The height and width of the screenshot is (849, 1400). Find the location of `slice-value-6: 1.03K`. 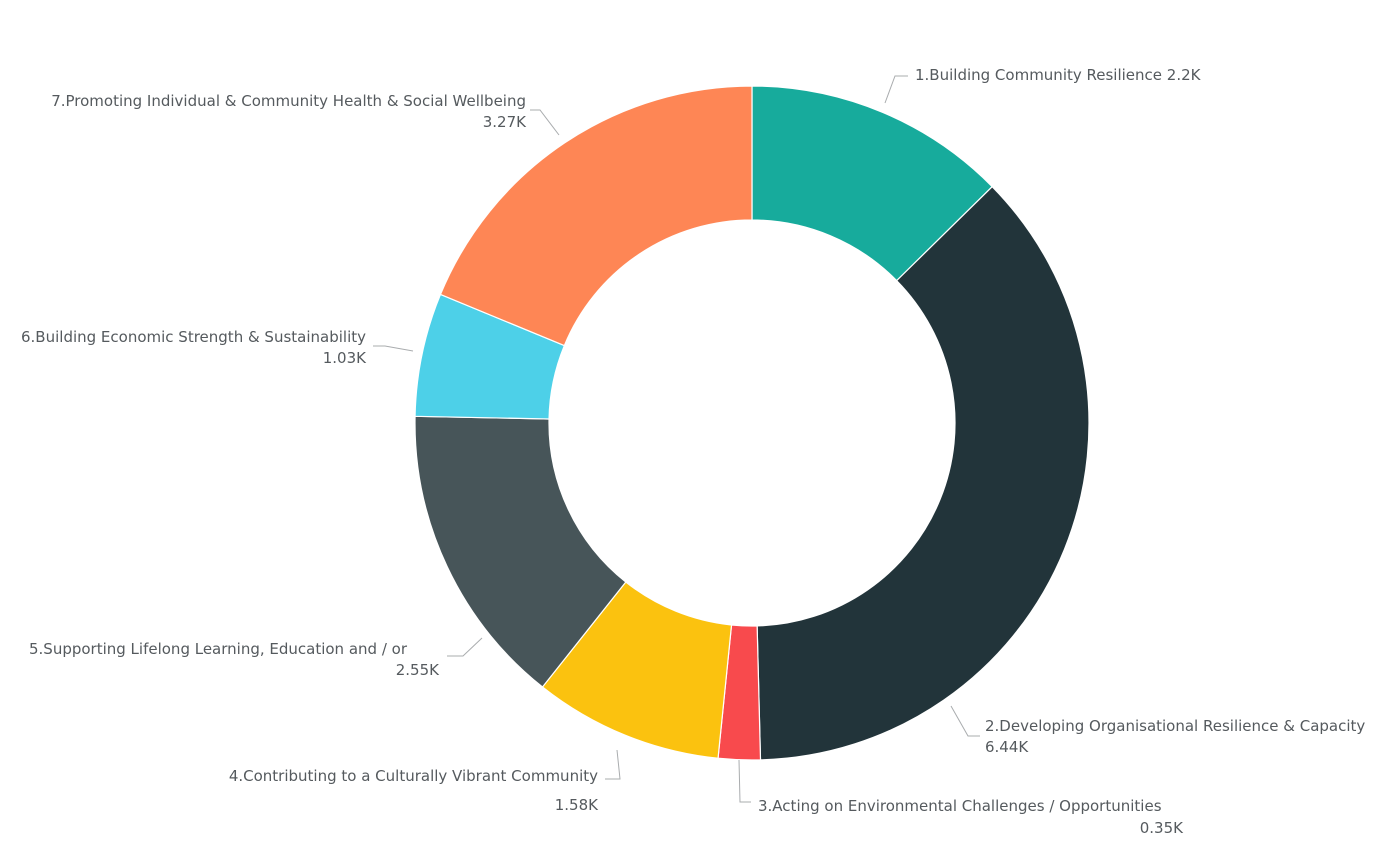

slice-value-6: 1.03K is located at coordinates (345, 358).